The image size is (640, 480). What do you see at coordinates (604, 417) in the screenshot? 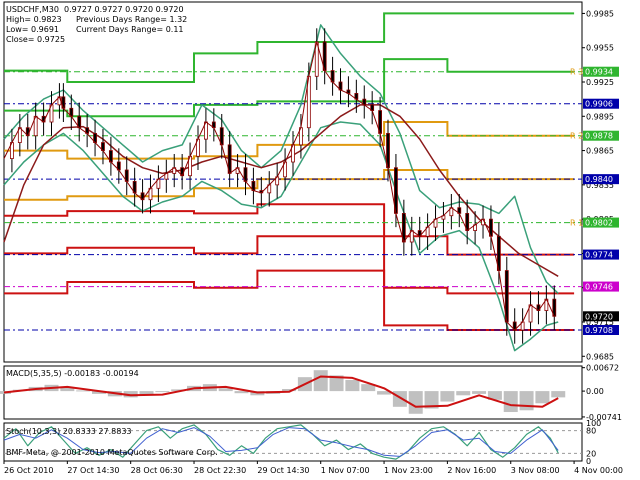
I see `macd-tick-label: -0.00741` at bounding box center [604, 417].